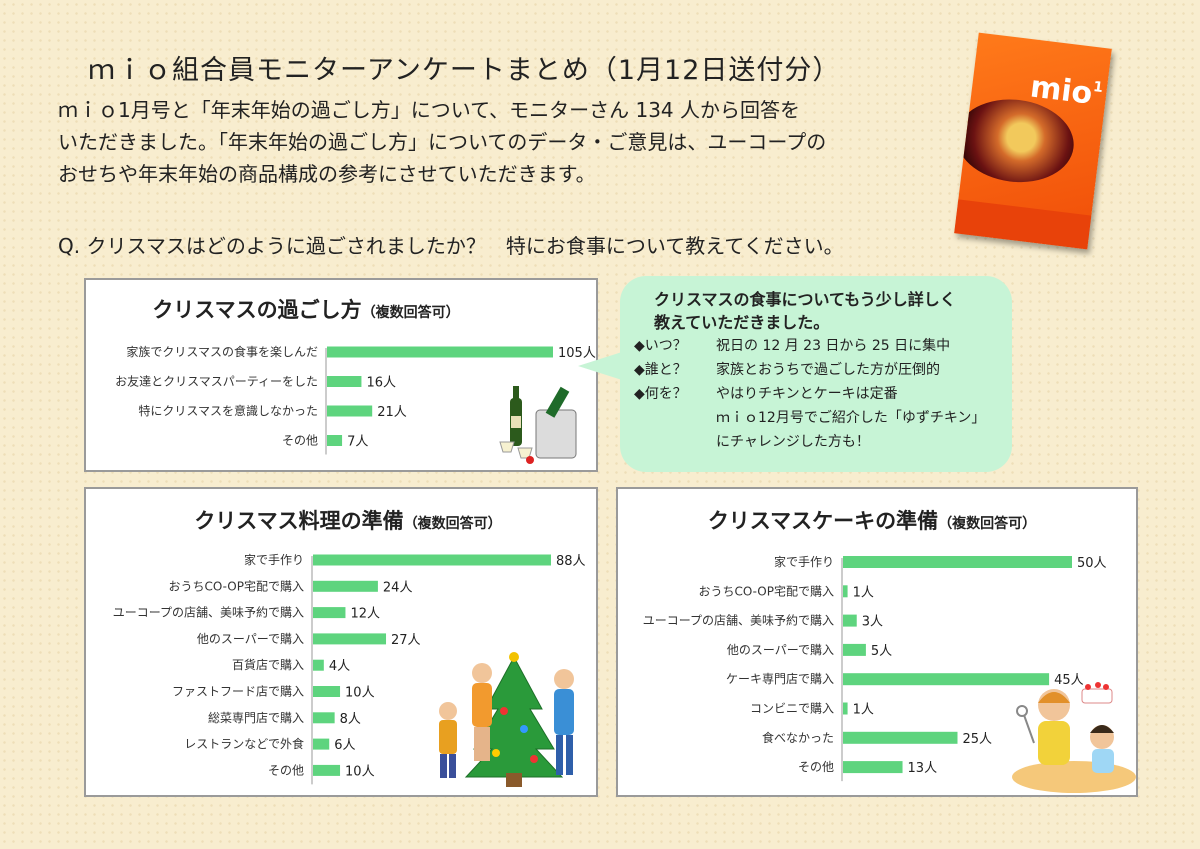 Image resolution: width=1200 pixels, height=849 pixels. I want to click on data-label: 21人, so click(392, 412).